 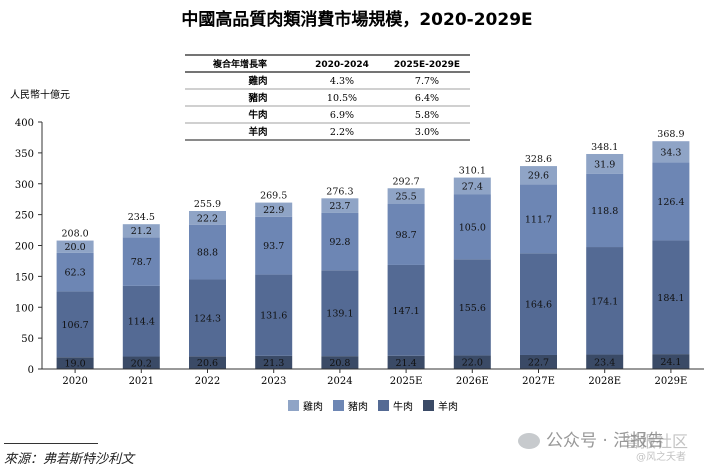 I want to click on data-label: 22.0, so click(x=472, y=363).